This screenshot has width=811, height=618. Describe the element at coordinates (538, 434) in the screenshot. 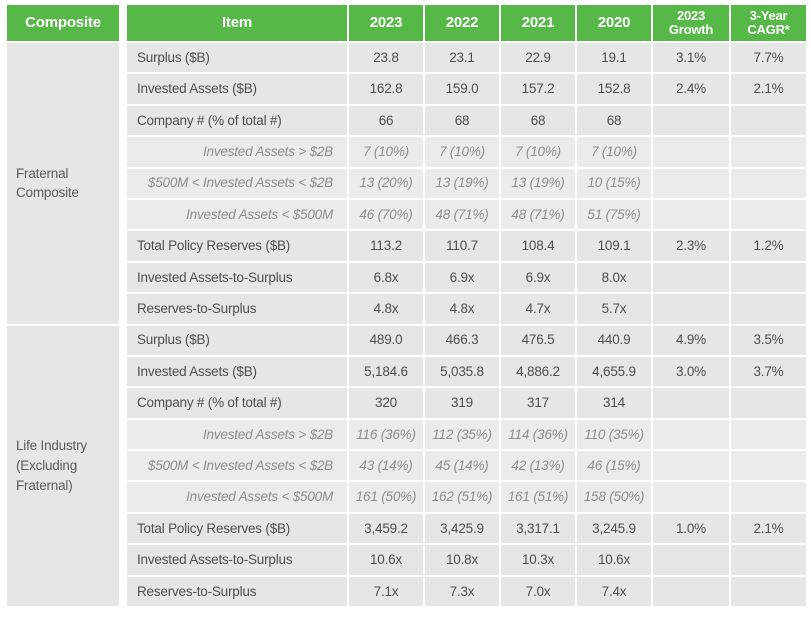

I see `value-cell: 114 (36%)` at that location.